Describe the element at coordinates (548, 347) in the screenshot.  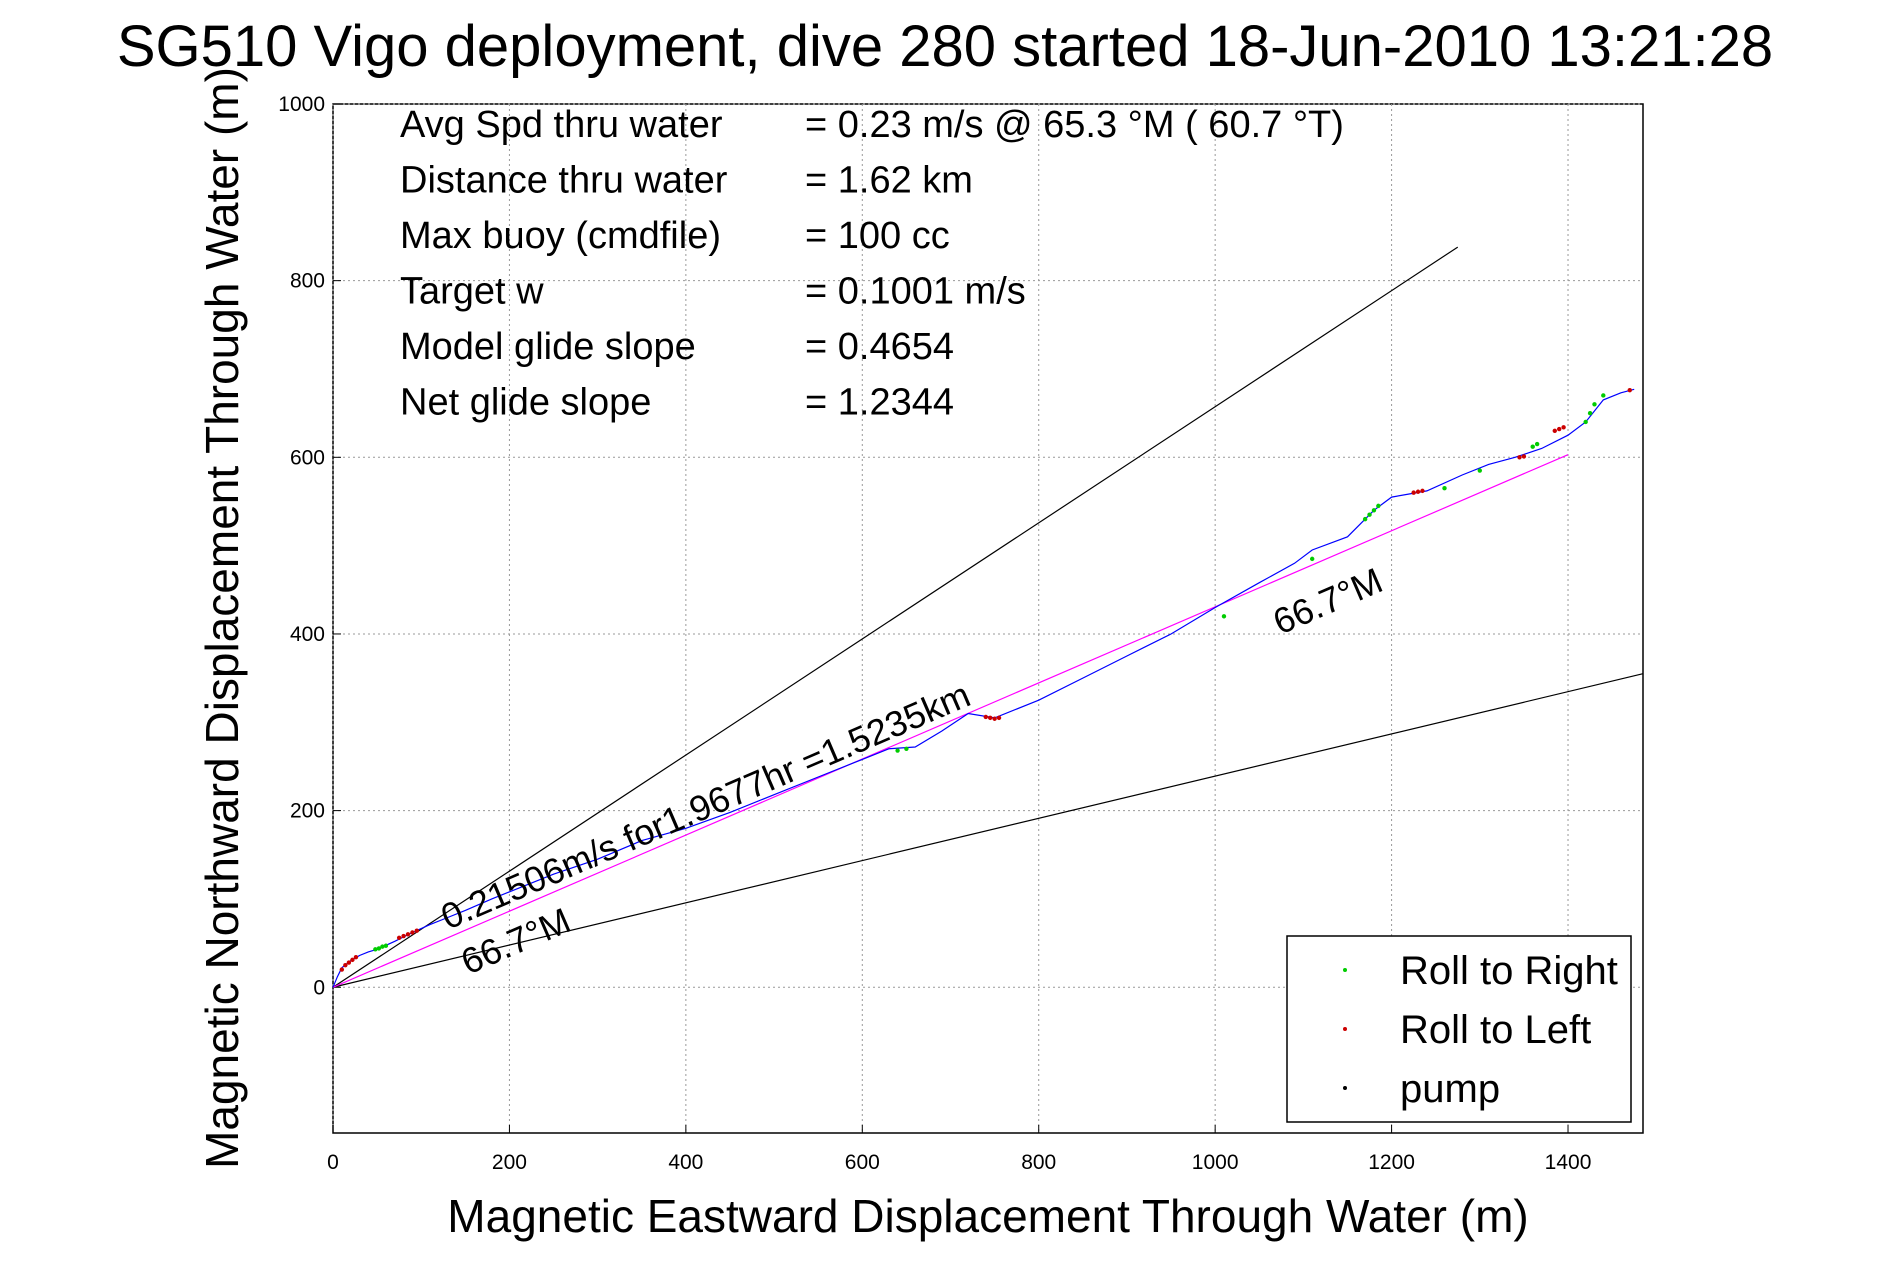
I see `stat-label: Model glide slope` at that location.